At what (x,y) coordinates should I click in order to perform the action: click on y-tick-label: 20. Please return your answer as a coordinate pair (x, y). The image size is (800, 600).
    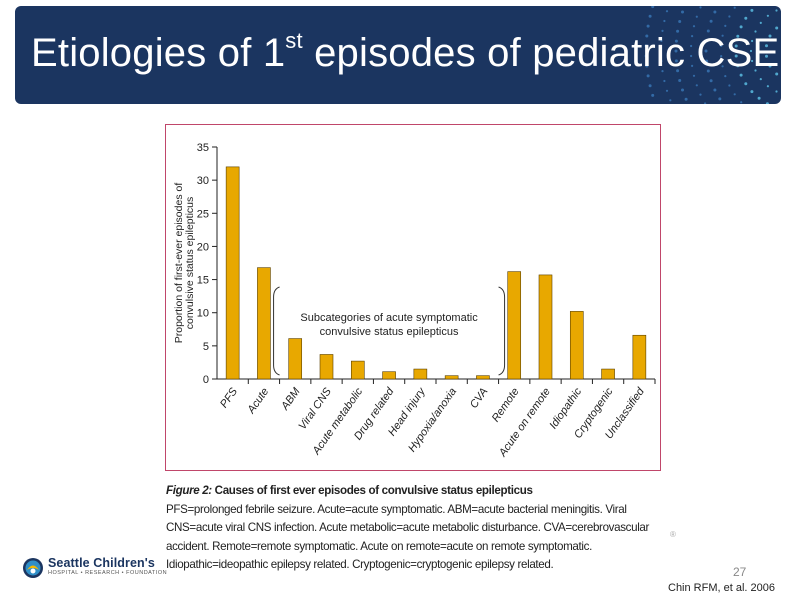
    Looking at the image, I should click on (203, 247).